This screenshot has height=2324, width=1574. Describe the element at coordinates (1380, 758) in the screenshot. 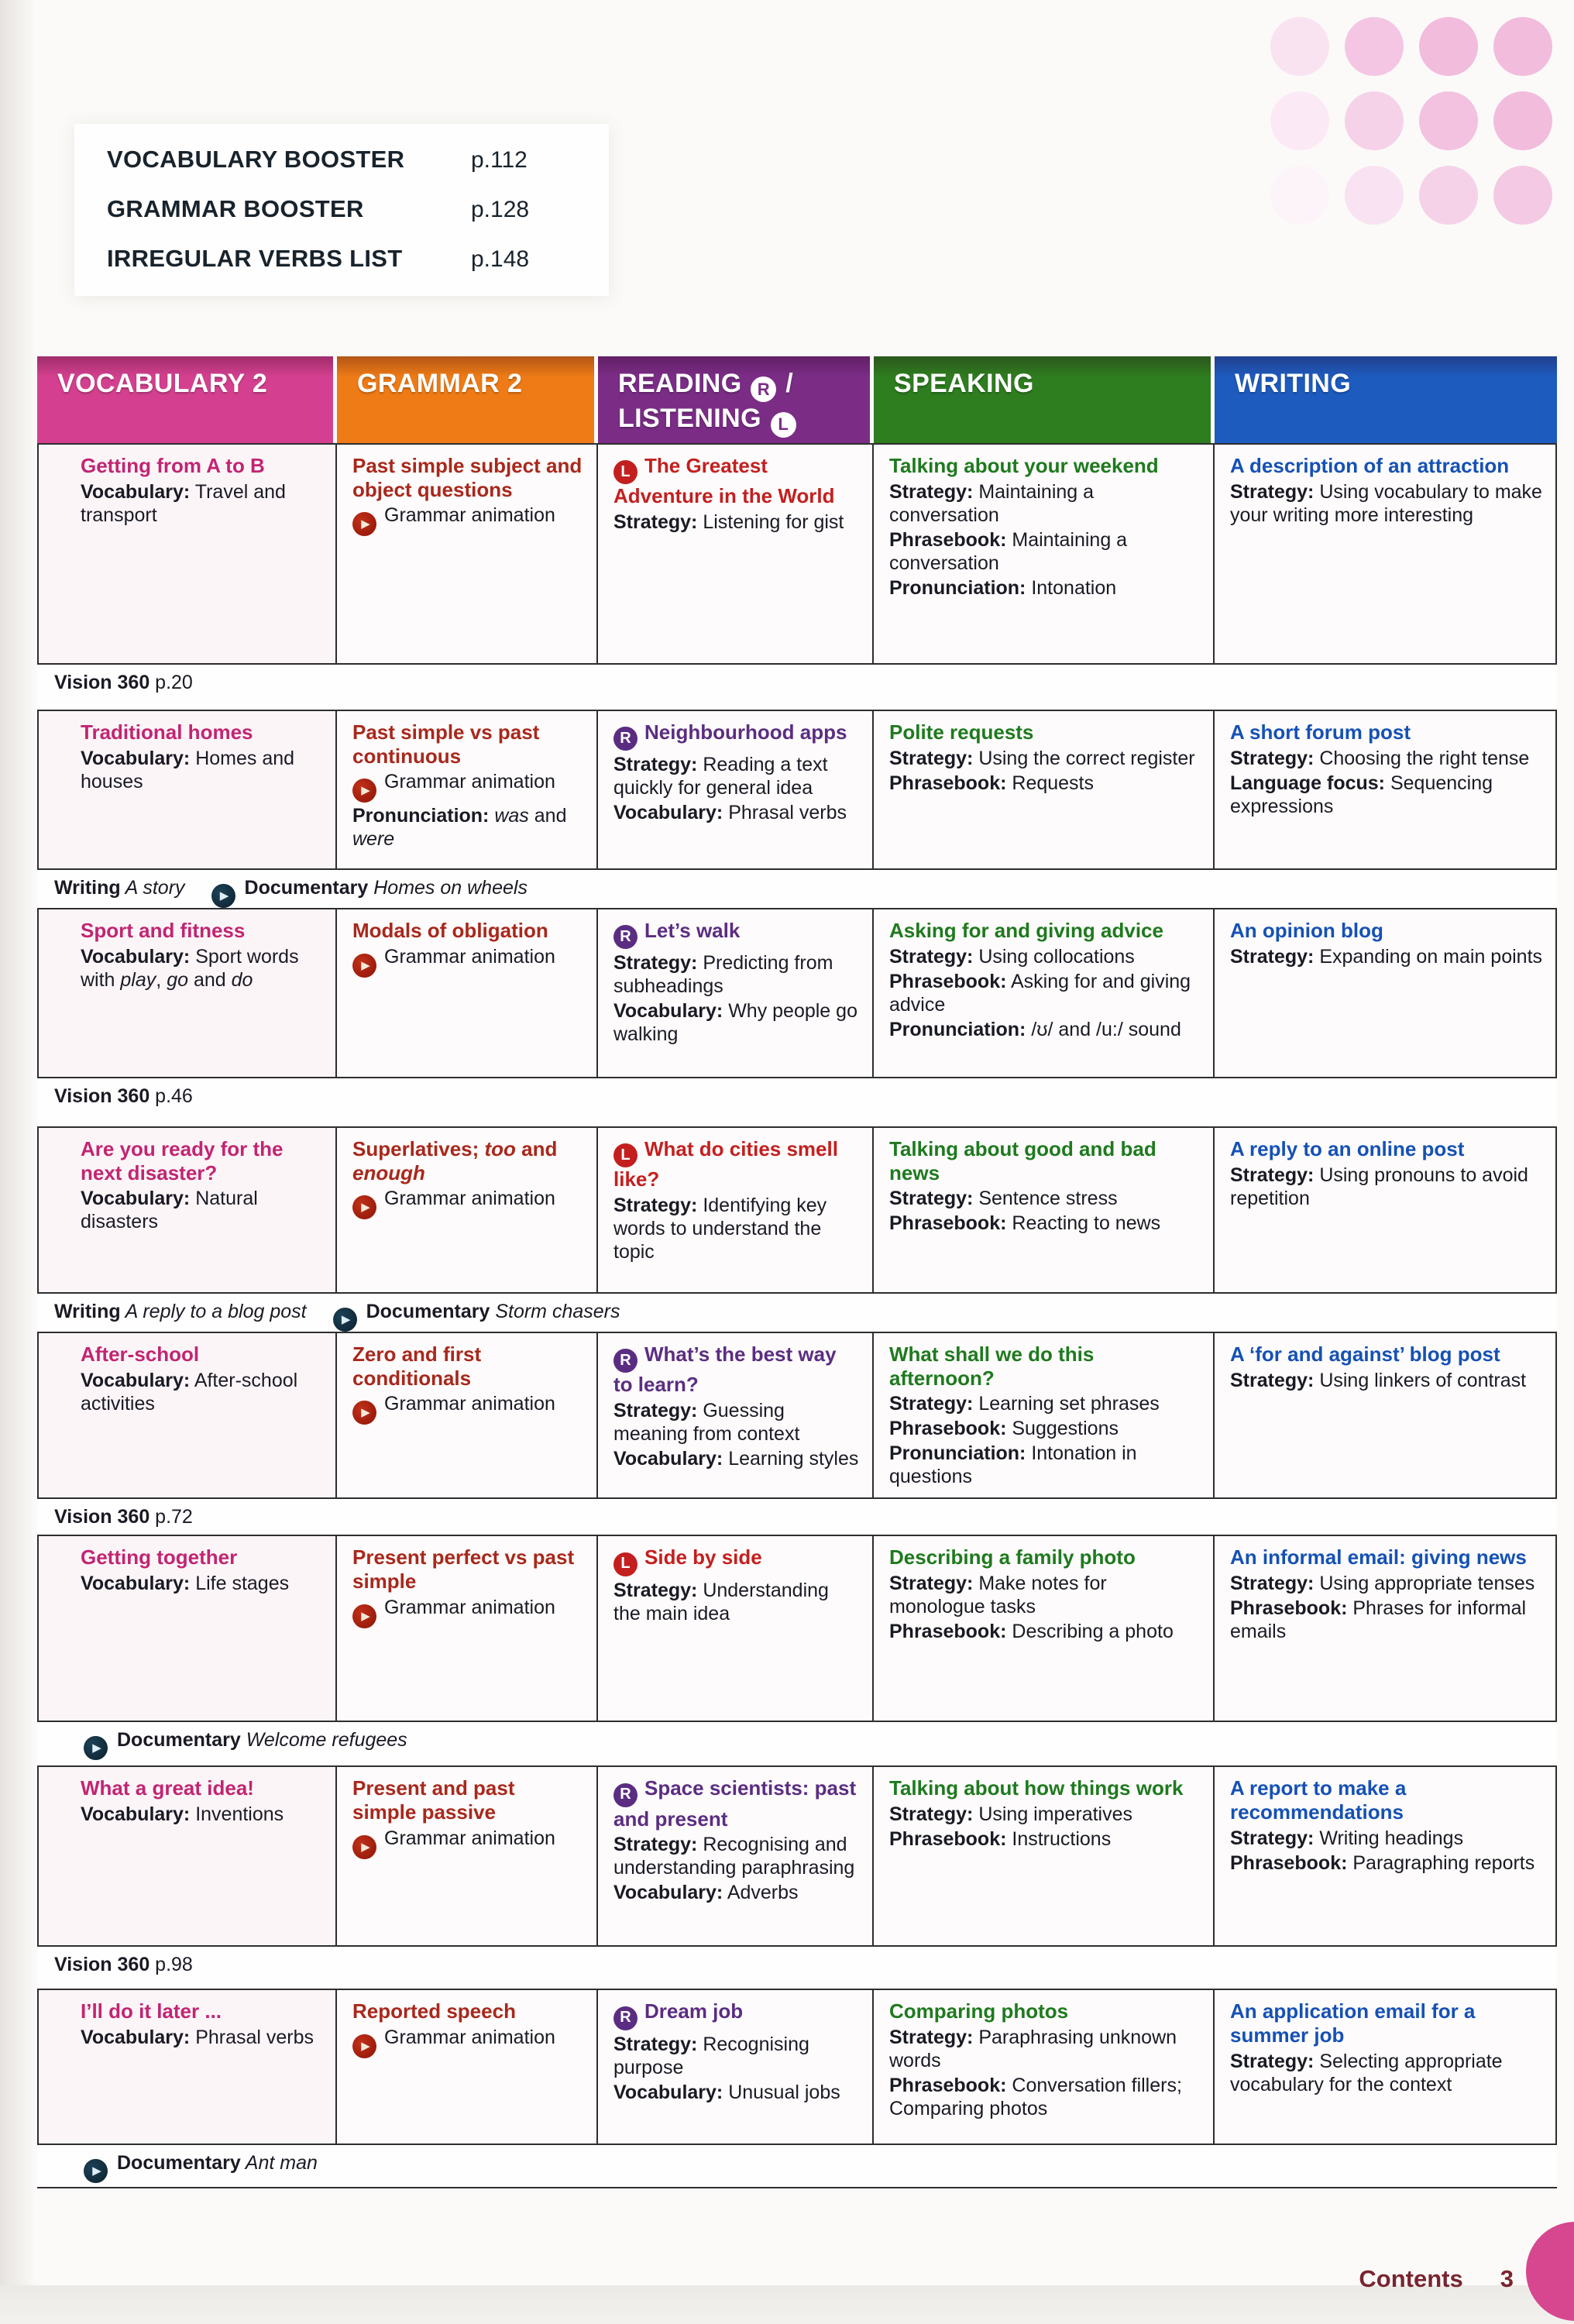

I see `cell-line: Strategy: Choosing the right tense` at that location.